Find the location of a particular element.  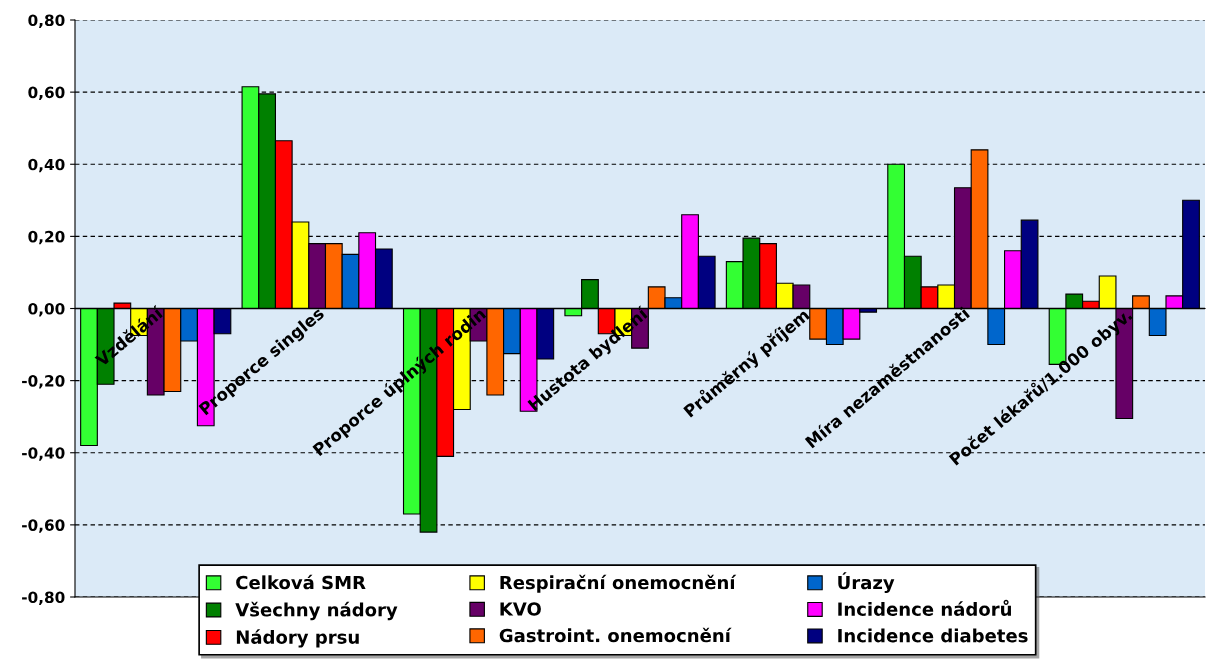

legend-label: Nádory prsu is located at coordinates (297, 638).